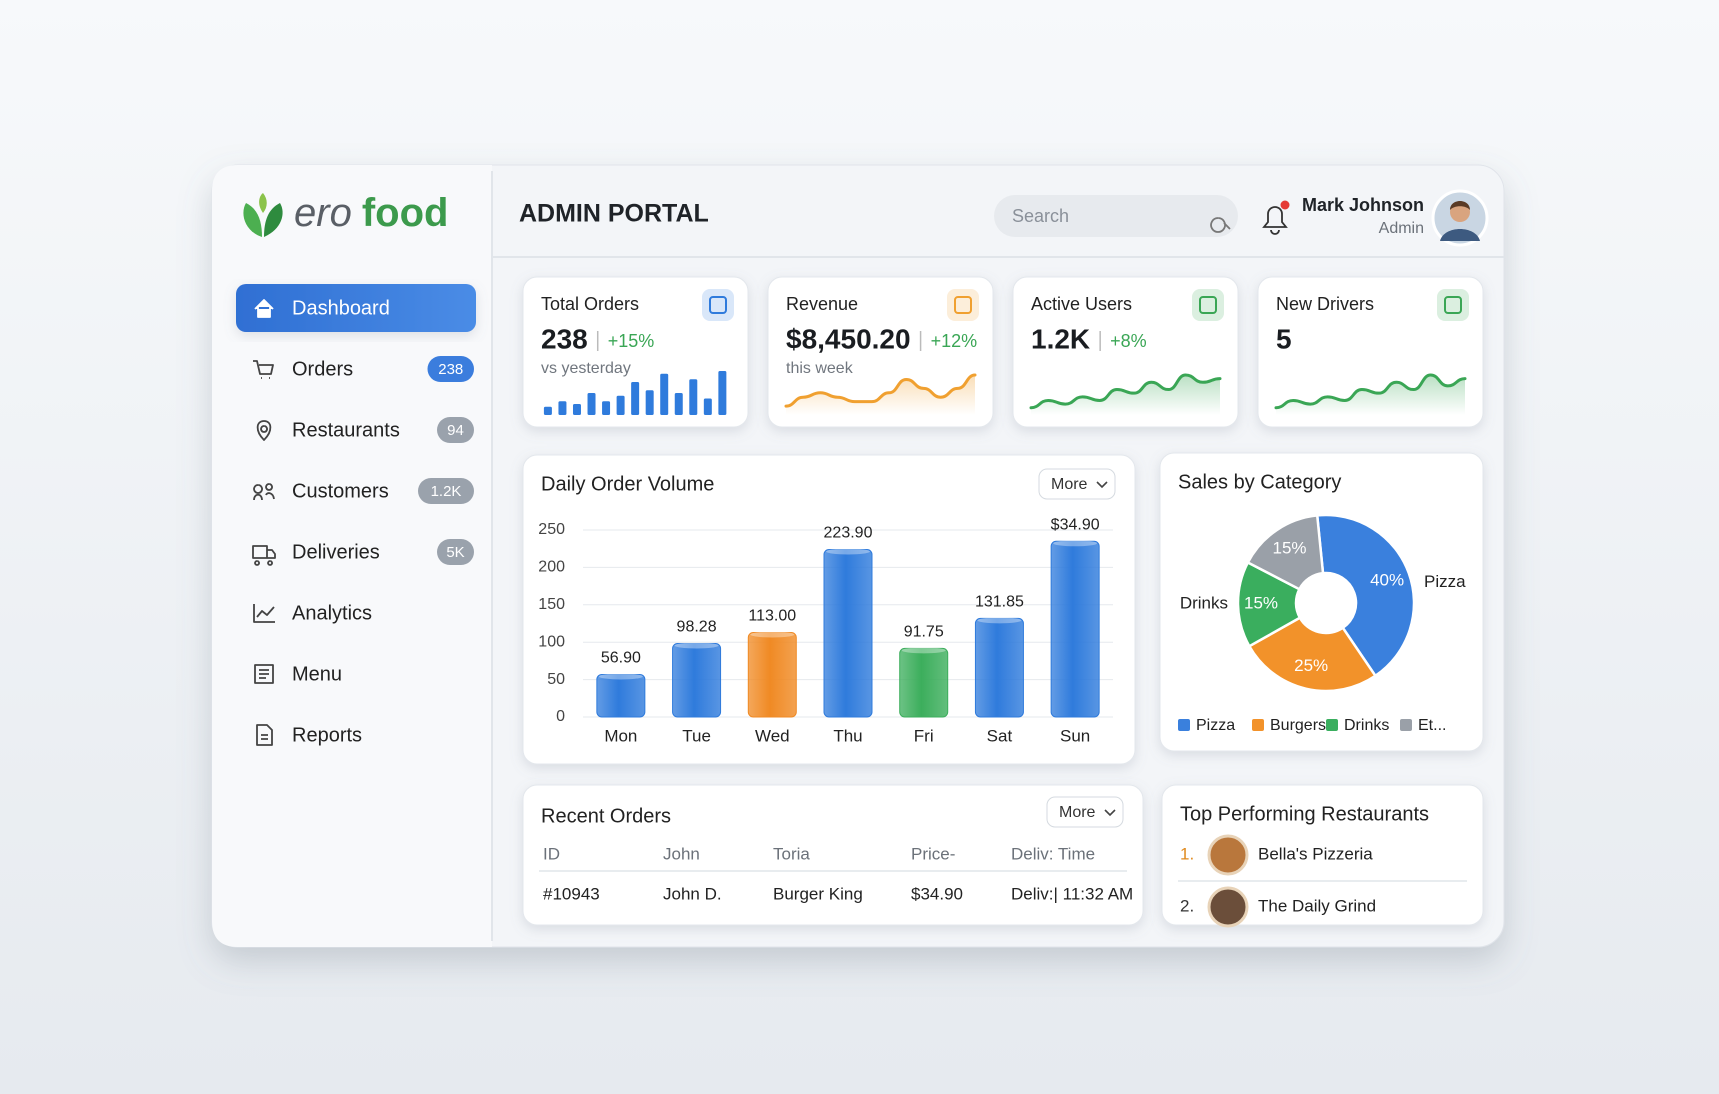  I want to click on page-title: ADMIN PORTAL, so click(614, 214).